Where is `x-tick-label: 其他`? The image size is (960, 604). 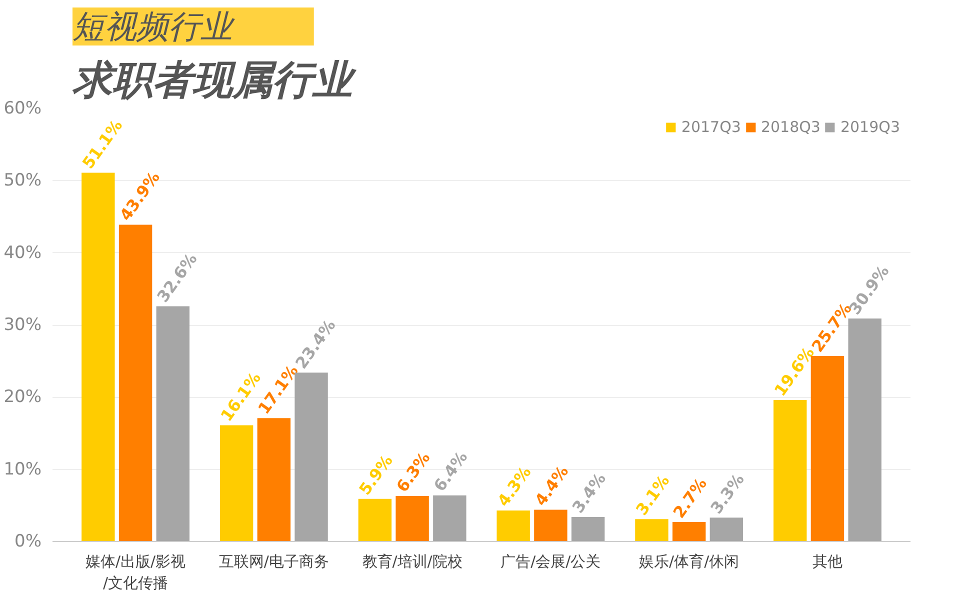
x-tick-label: 其他 is located at coordinates (827, 561).